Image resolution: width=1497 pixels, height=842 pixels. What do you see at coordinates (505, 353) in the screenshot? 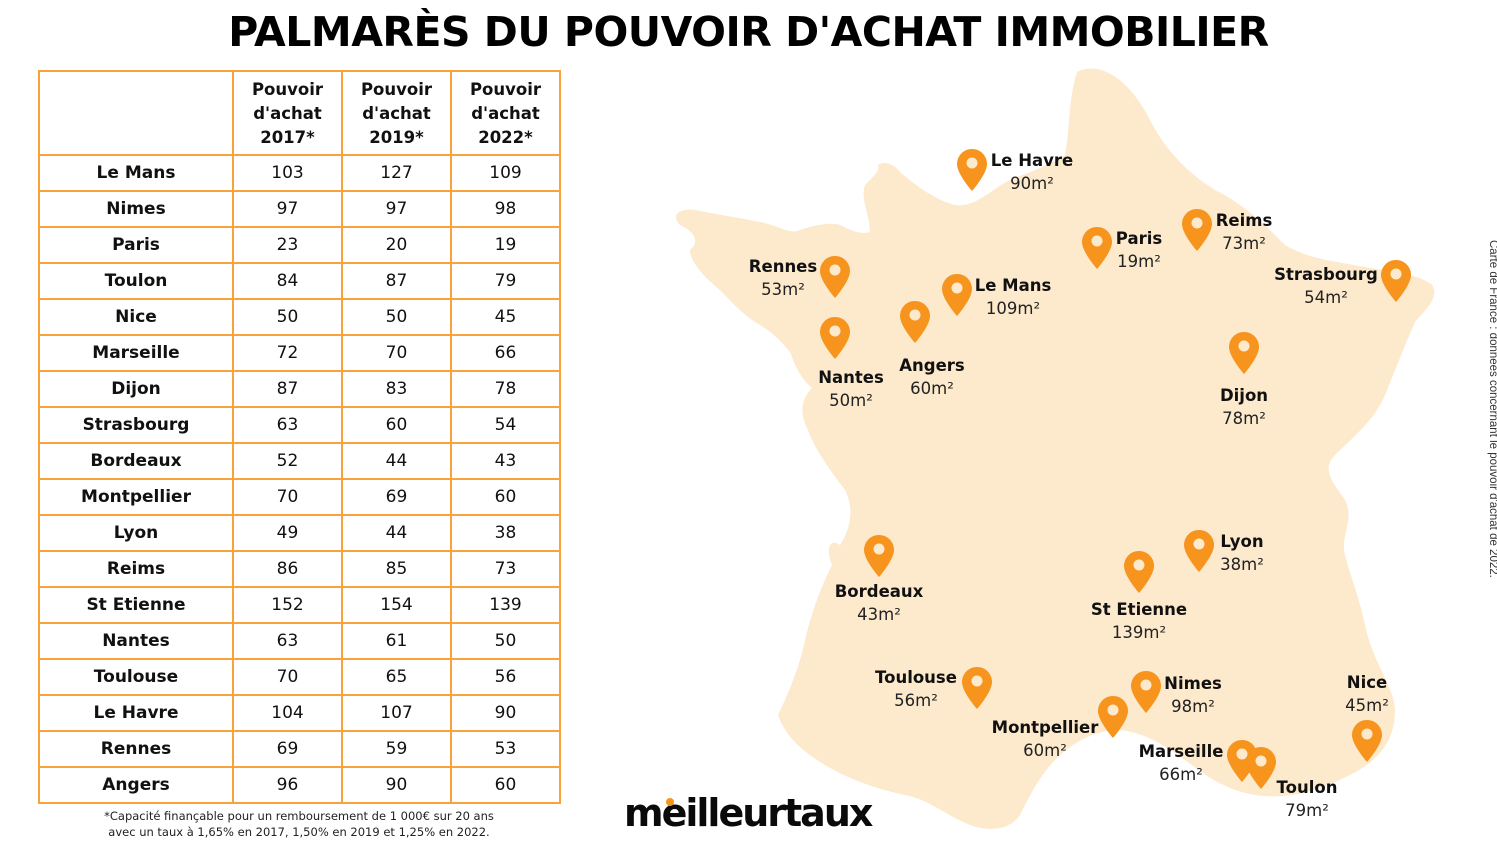
I see `value-2022-cell: 66` at bounding box center [505, 353].